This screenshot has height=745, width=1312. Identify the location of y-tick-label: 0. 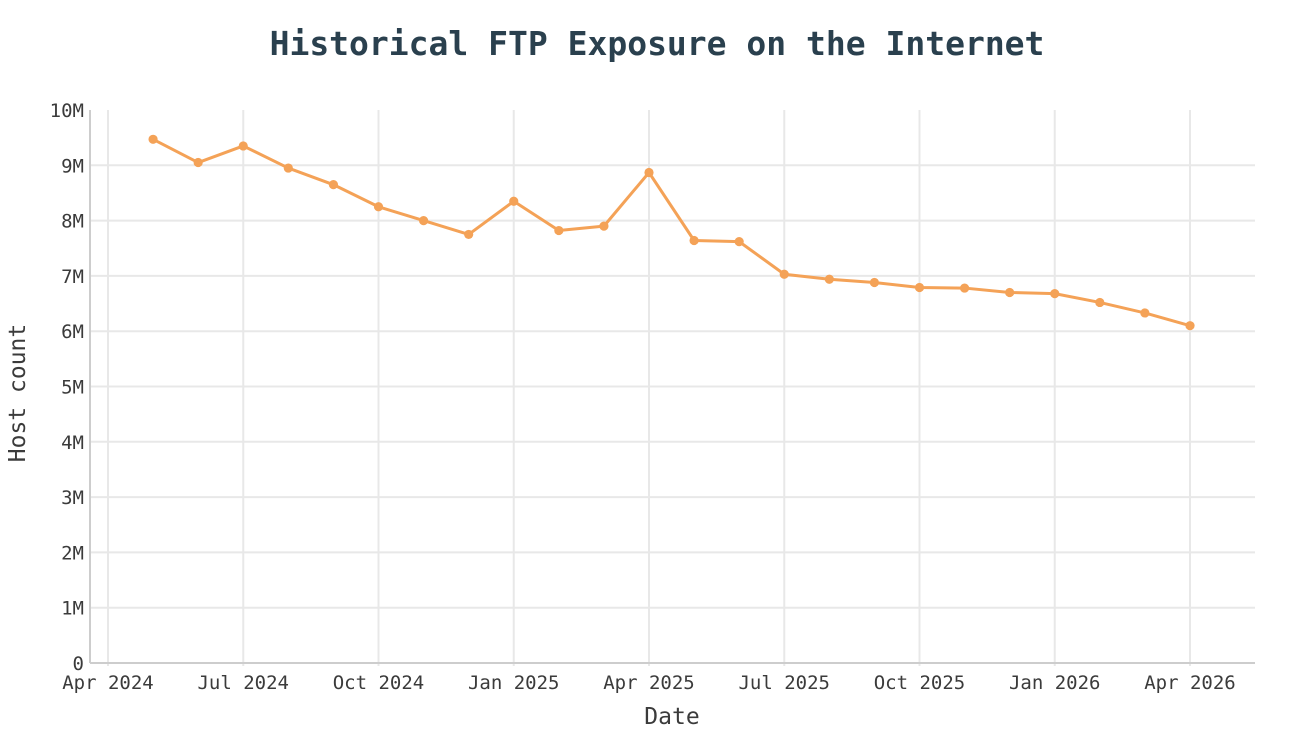
(78, 664).